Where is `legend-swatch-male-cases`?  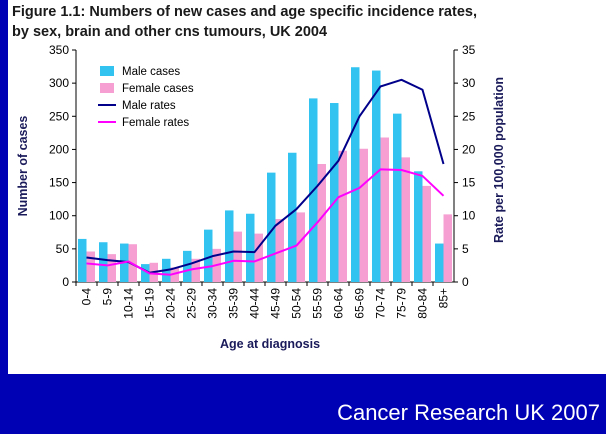 legend-swatch-male-cases is located at coordinates (107, 71).